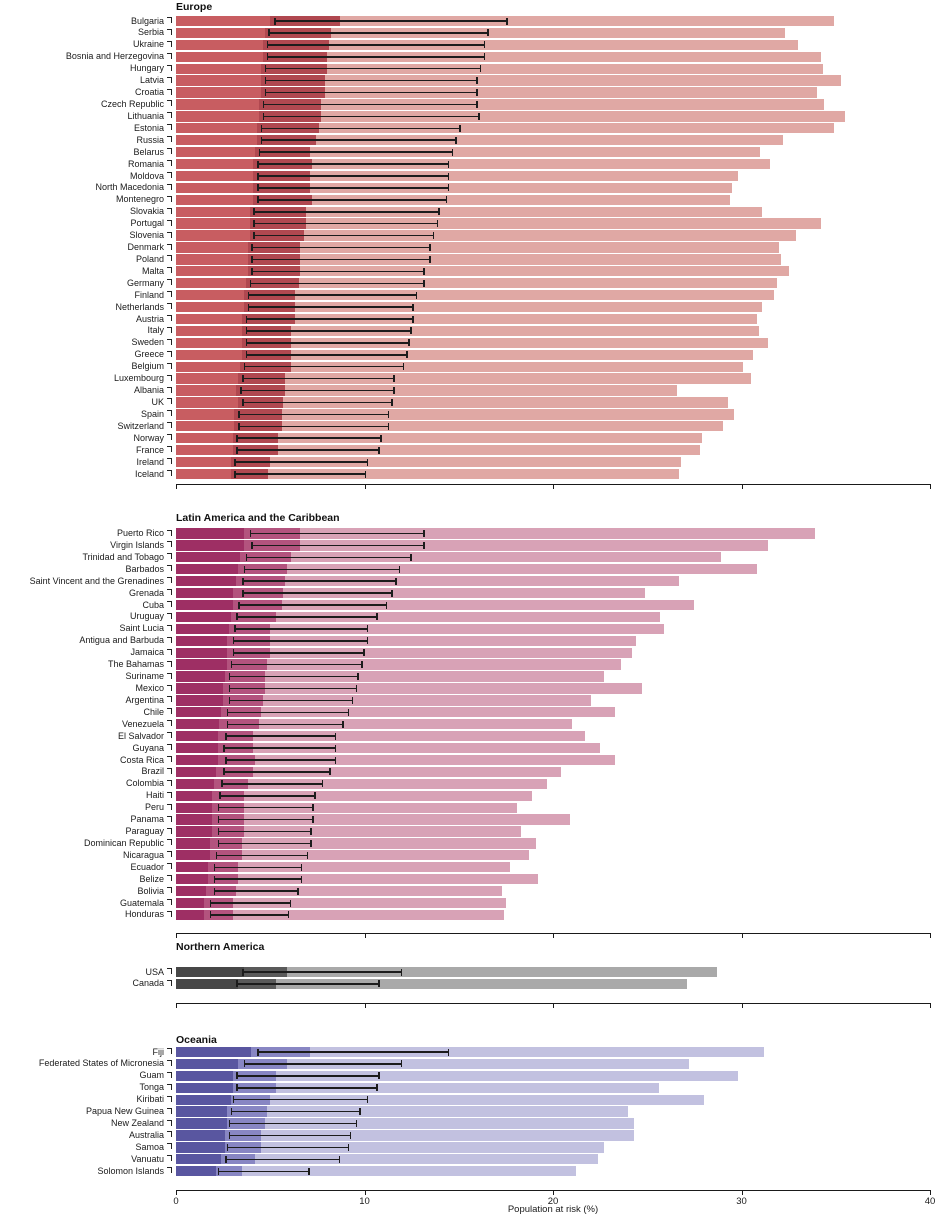  I want to click on country-label: Papua New Guinea, so click(124, 1111).